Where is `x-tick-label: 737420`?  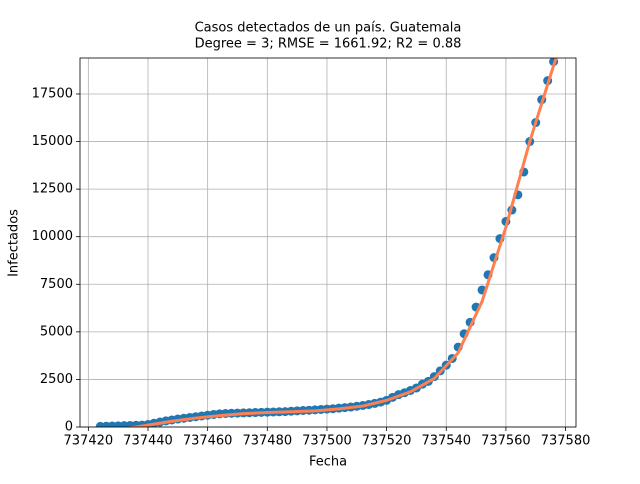 x-tick-label: 737420 is located at coordinates (89, 441).